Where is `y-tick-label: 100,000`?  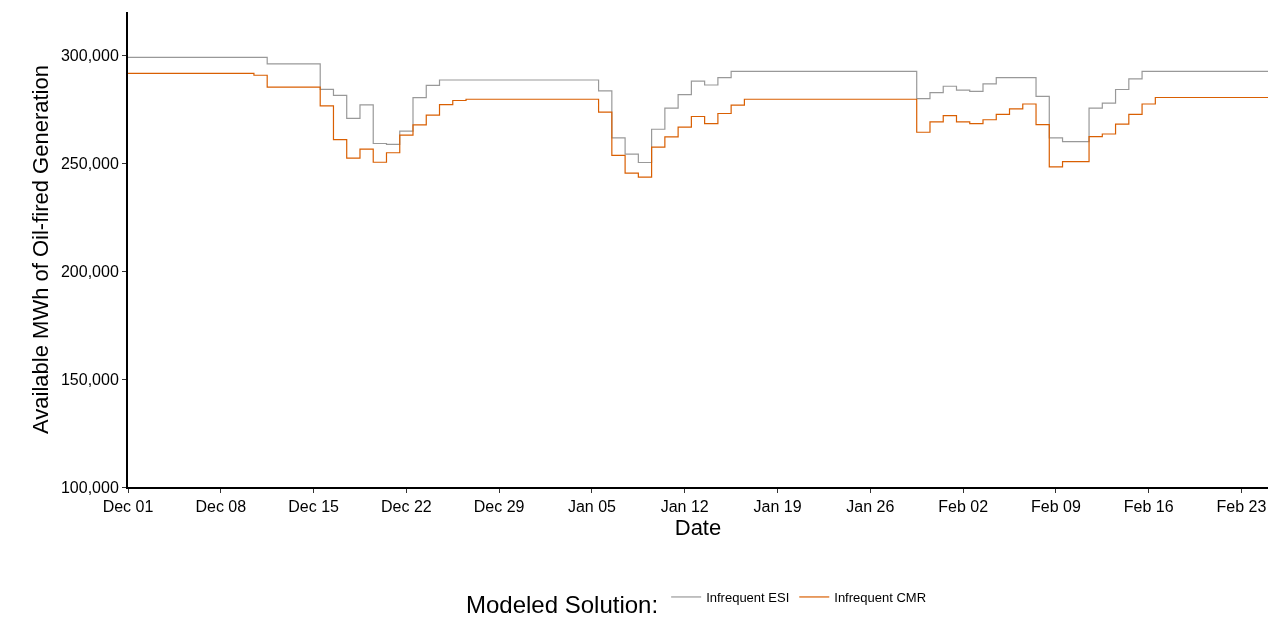
y-tick-label: 100,000 is located at coordinates (89, 487).